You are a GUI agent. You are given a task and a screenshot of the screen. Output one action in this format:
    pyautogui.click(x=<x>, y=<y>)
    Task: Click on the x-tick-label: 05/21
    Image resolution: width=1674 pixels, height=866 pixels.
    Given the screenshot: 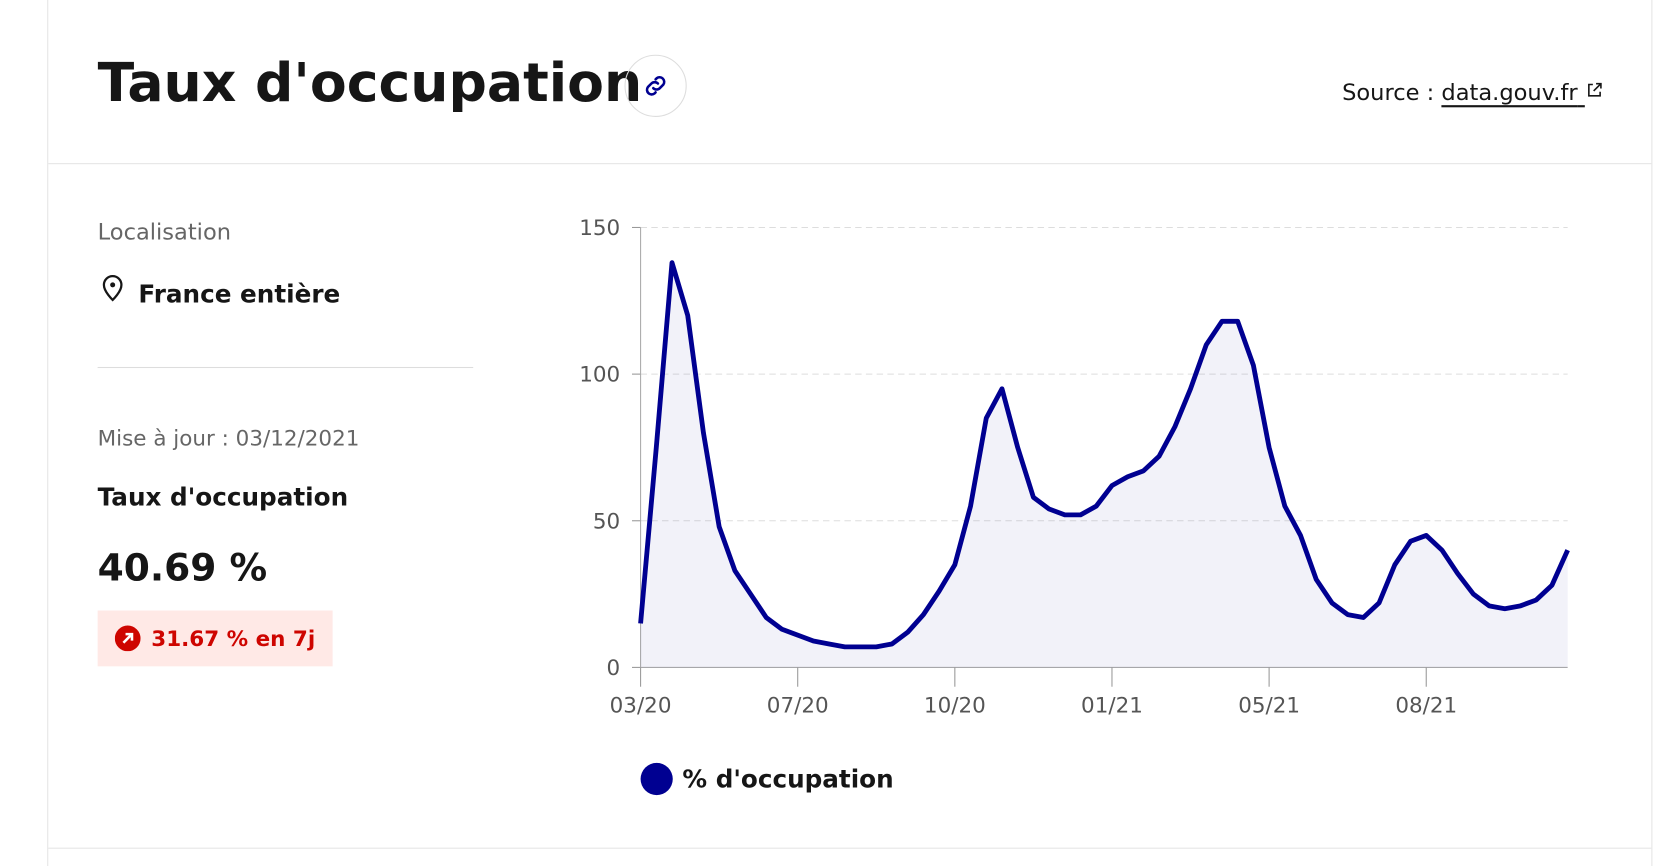 What is the action you would take?
    pyautogui.click(x=1269, y=705)
    